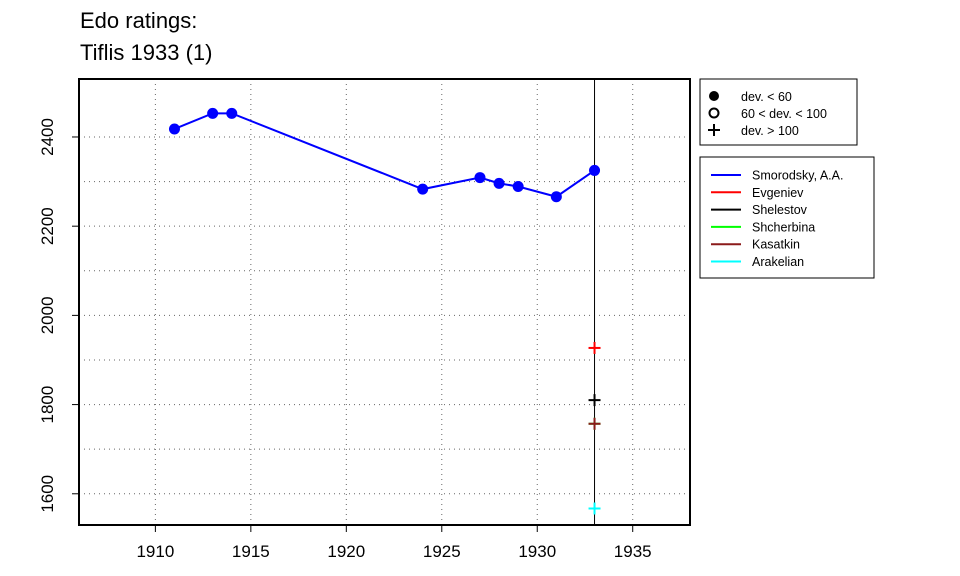  Describe the element at coordinates (783, 227) in the screenshot. I see `legend-label: Shcherbina` at that location.